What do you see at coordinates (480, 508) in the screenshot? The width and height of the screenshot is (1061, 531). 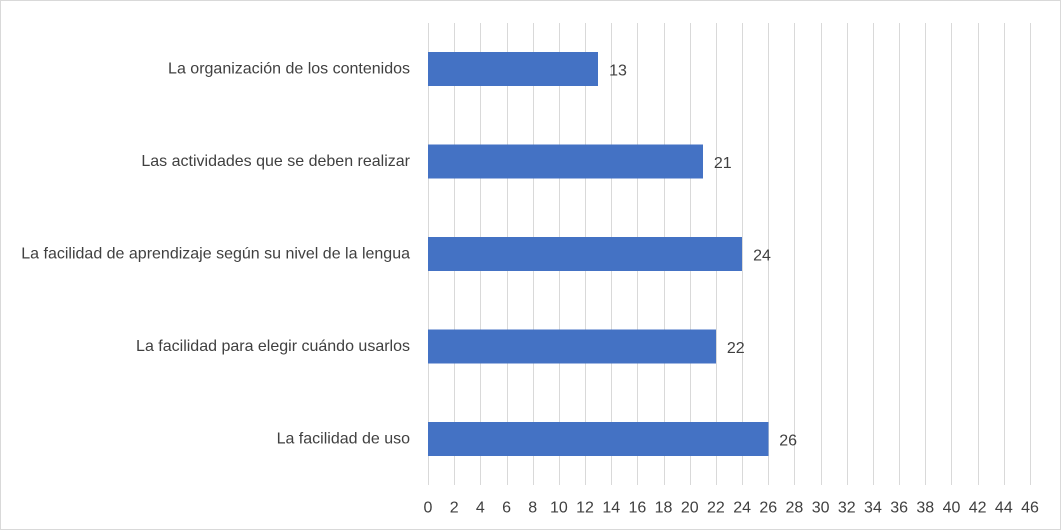 I see `x-tick-label-4: 4` at bounding box center [480, 508].